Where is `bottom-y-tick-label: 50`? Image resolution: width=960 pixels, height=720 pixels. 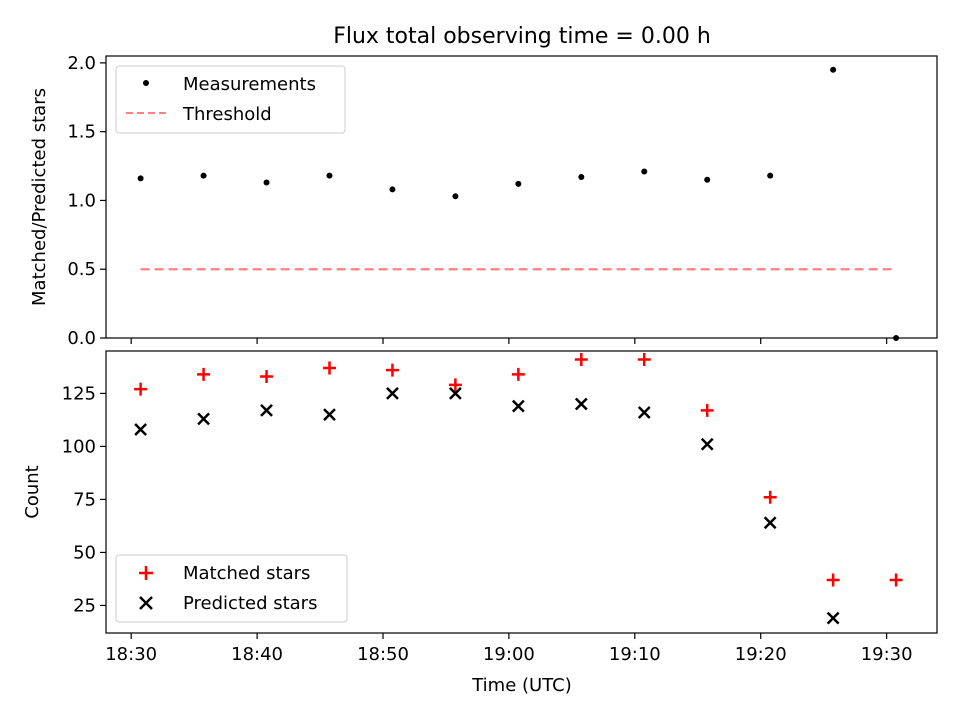 bottom-y-tick-label: 50 is located at coordinates (84, 552).